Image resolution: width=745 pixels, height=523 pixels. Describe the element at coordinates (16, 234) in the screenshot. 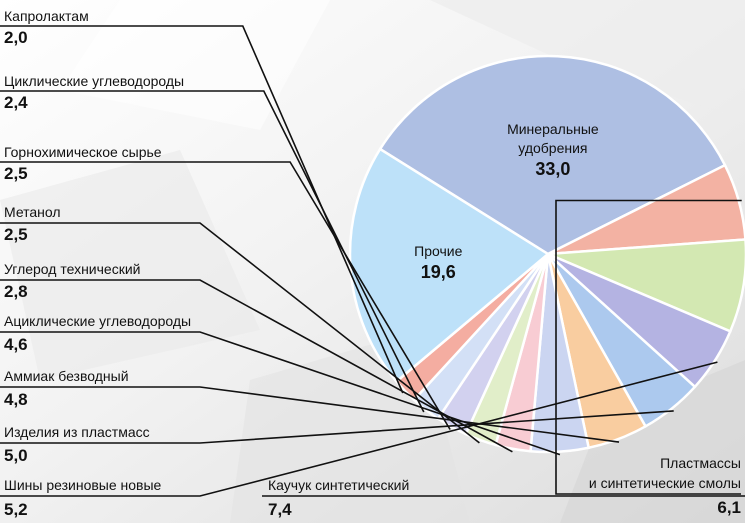

I see `label-9-value: 2,5` at that location.